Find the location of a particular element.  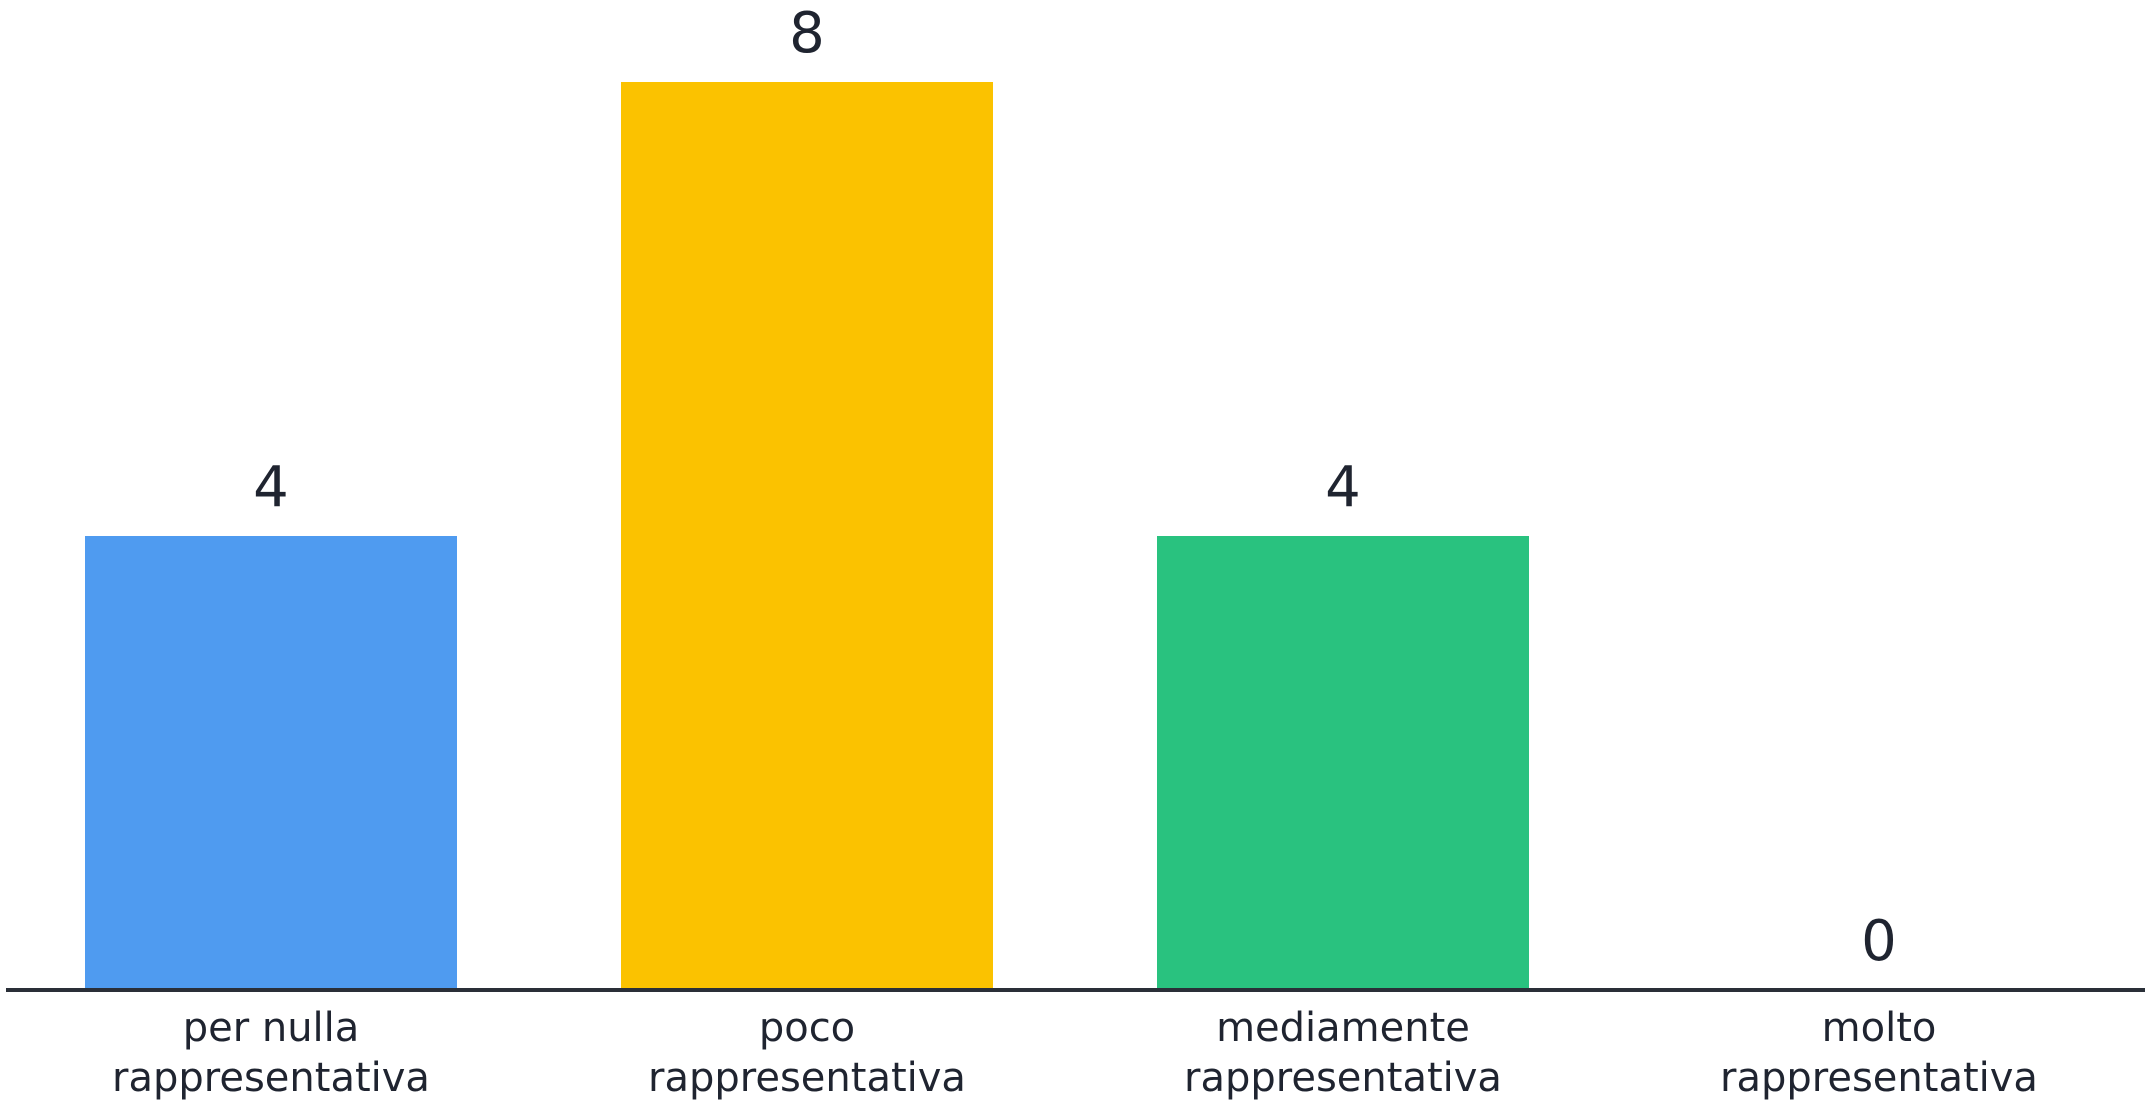

category-label-3-line-1: rappresentativa is located at coordinates (1879, 1078).